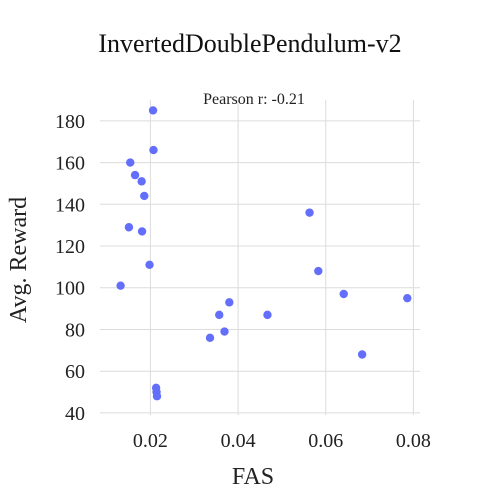  What do you see at coordinates (75, 330) in the screenshot?
I see `y-tick-label: 80` at bounding box center [75, 330].